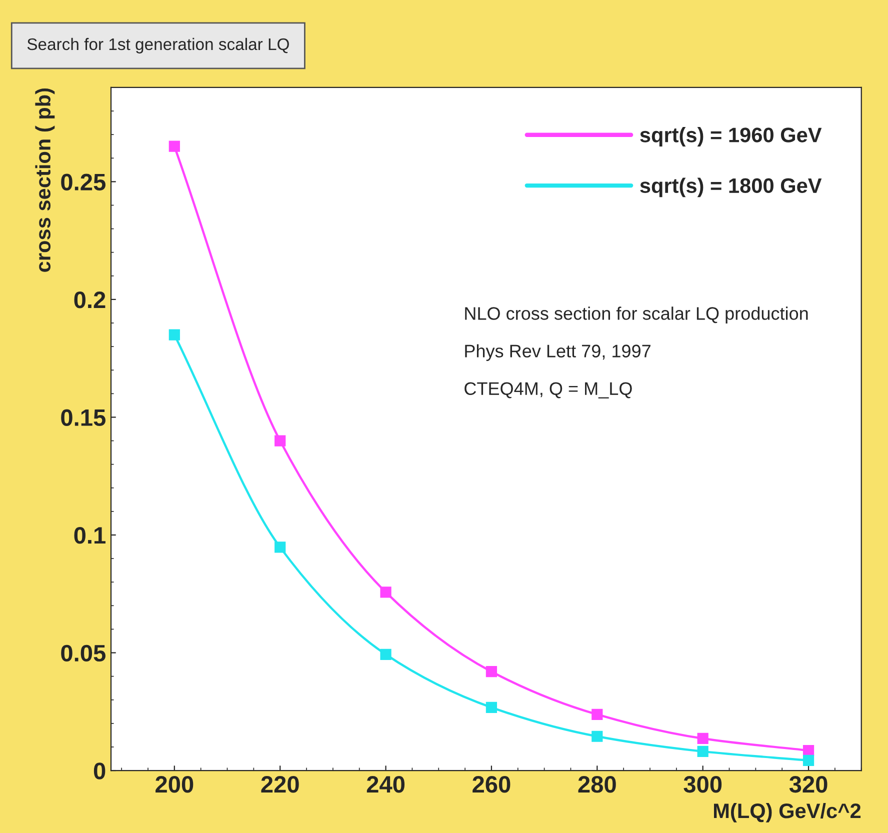 The height and width of the screenshot is (833, 888). Describe the element at coordinates (280, 784) in the screenshot. I see `x-tick-label: 220` at that location.